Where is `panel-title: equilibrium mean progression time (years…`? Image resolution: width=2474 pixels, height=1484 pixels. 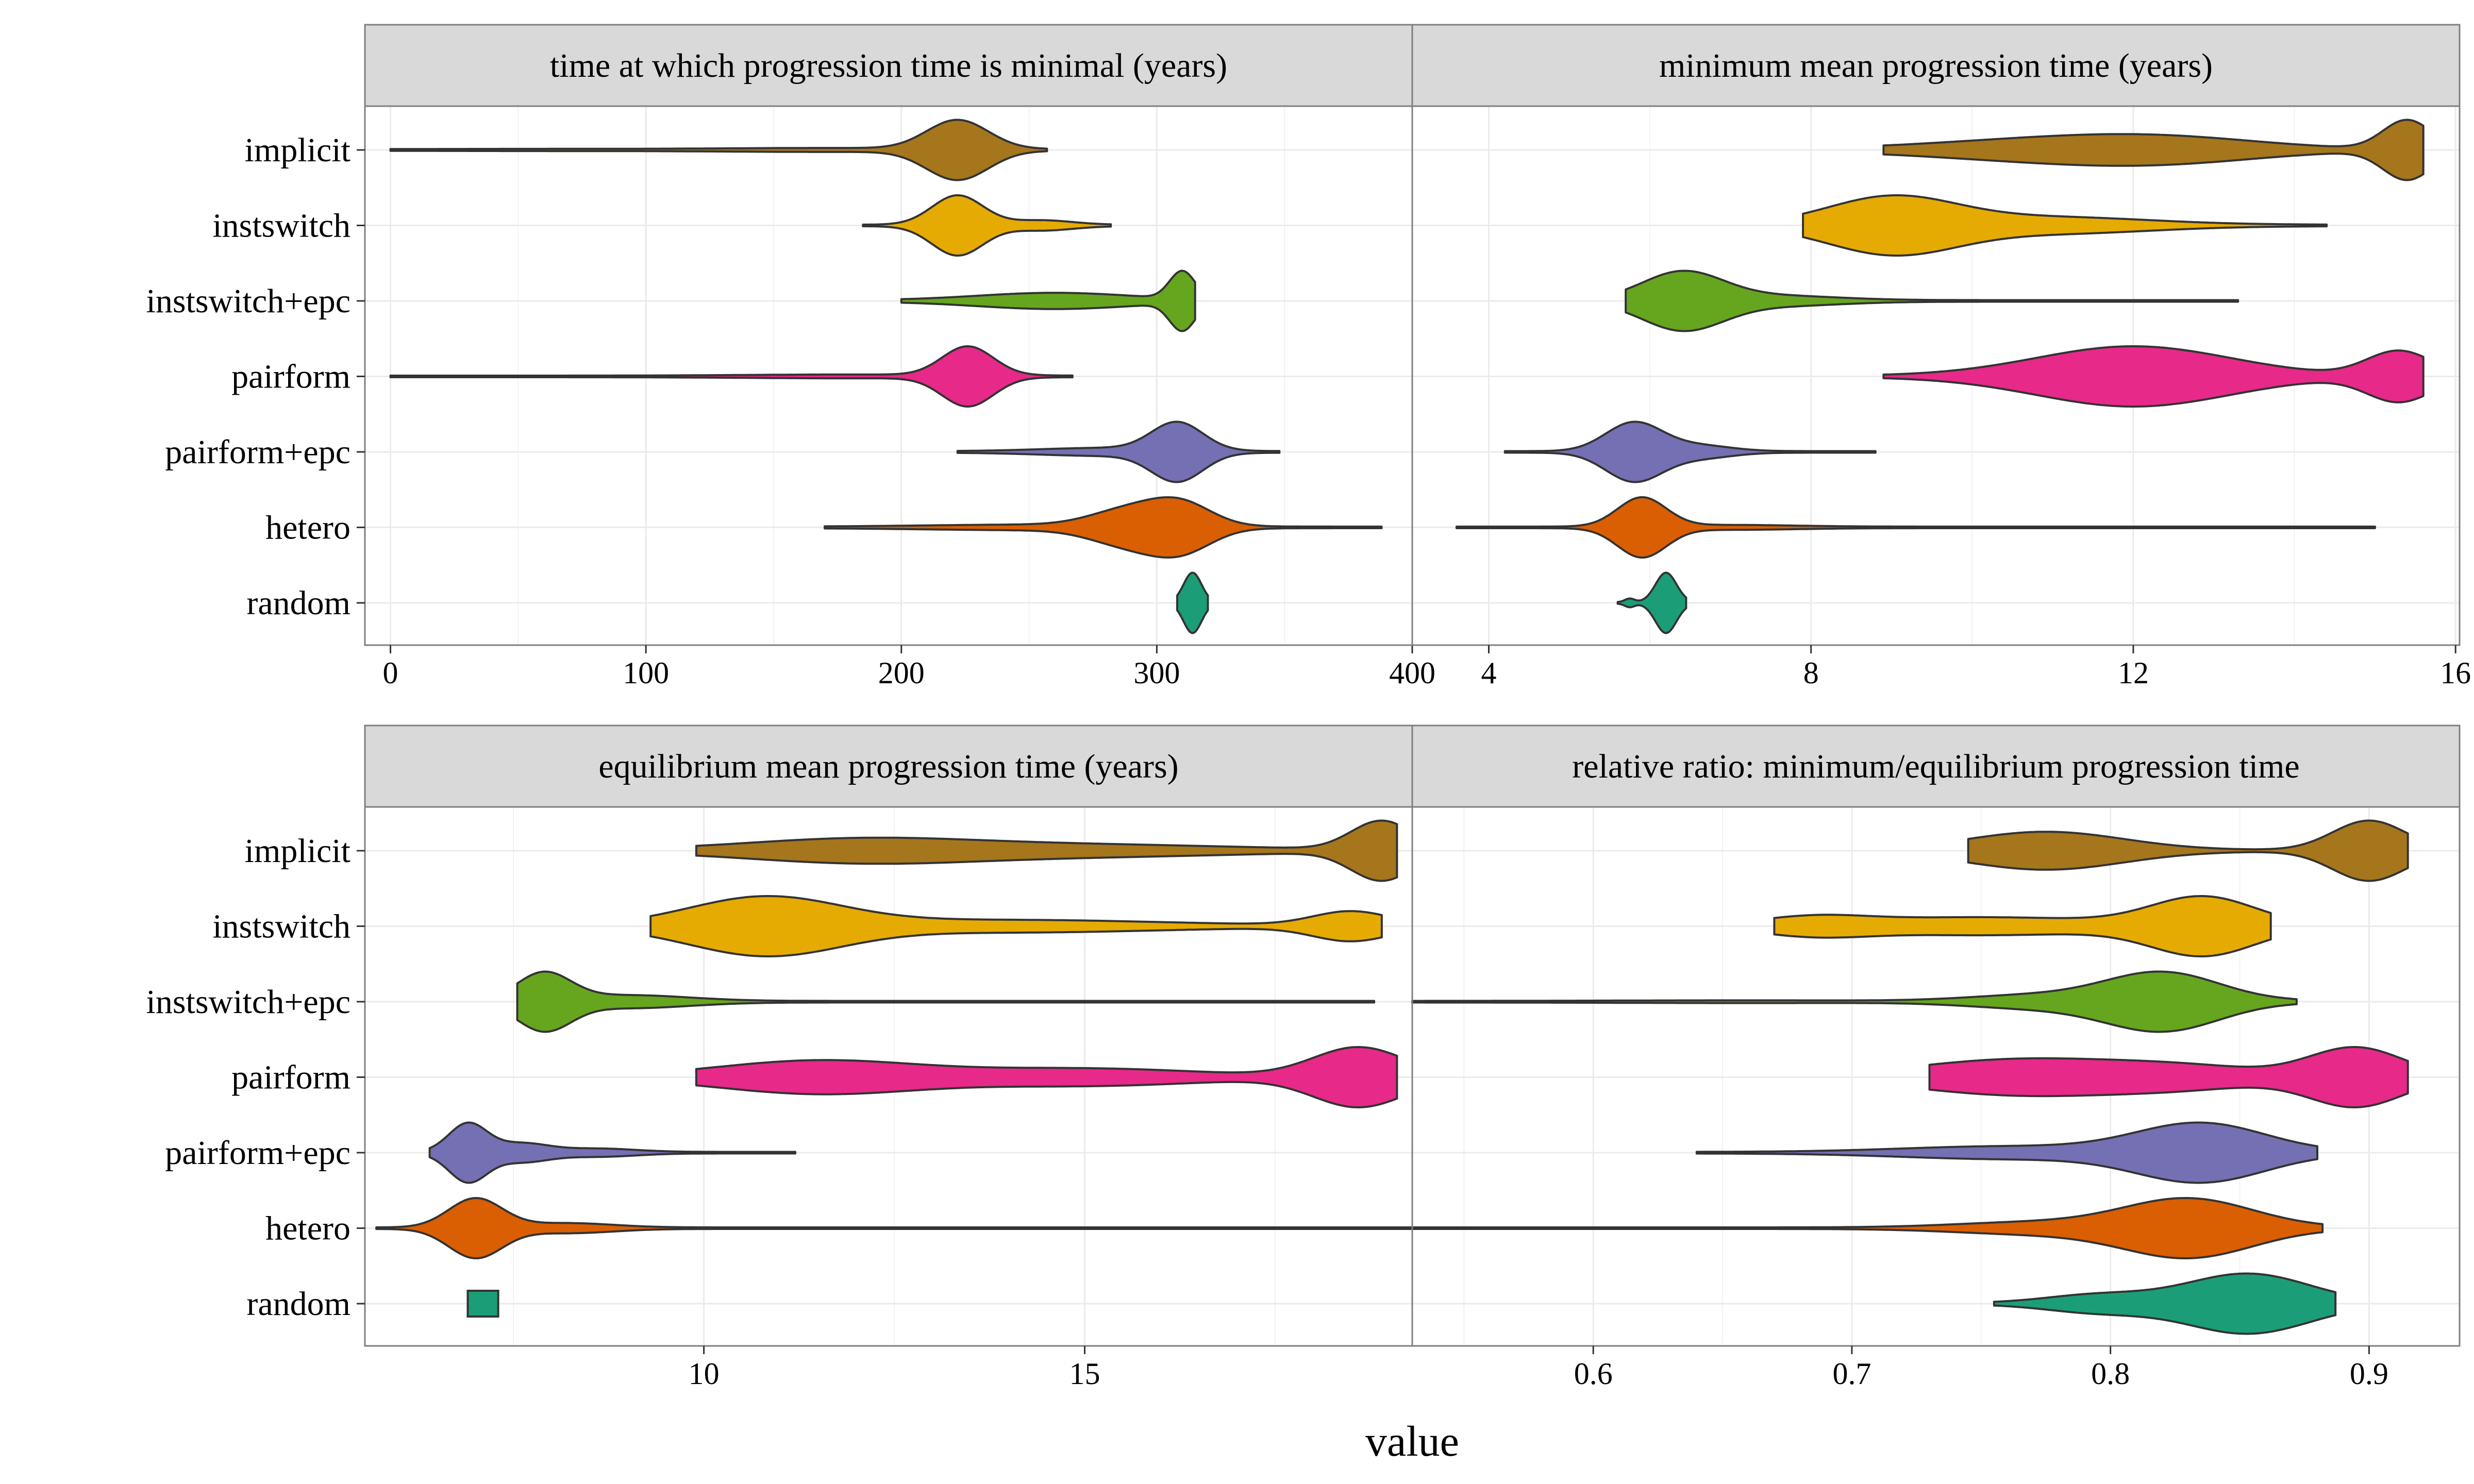
panel-title: equilibrium mean progression time (years… is located at coordinates (888, 766).